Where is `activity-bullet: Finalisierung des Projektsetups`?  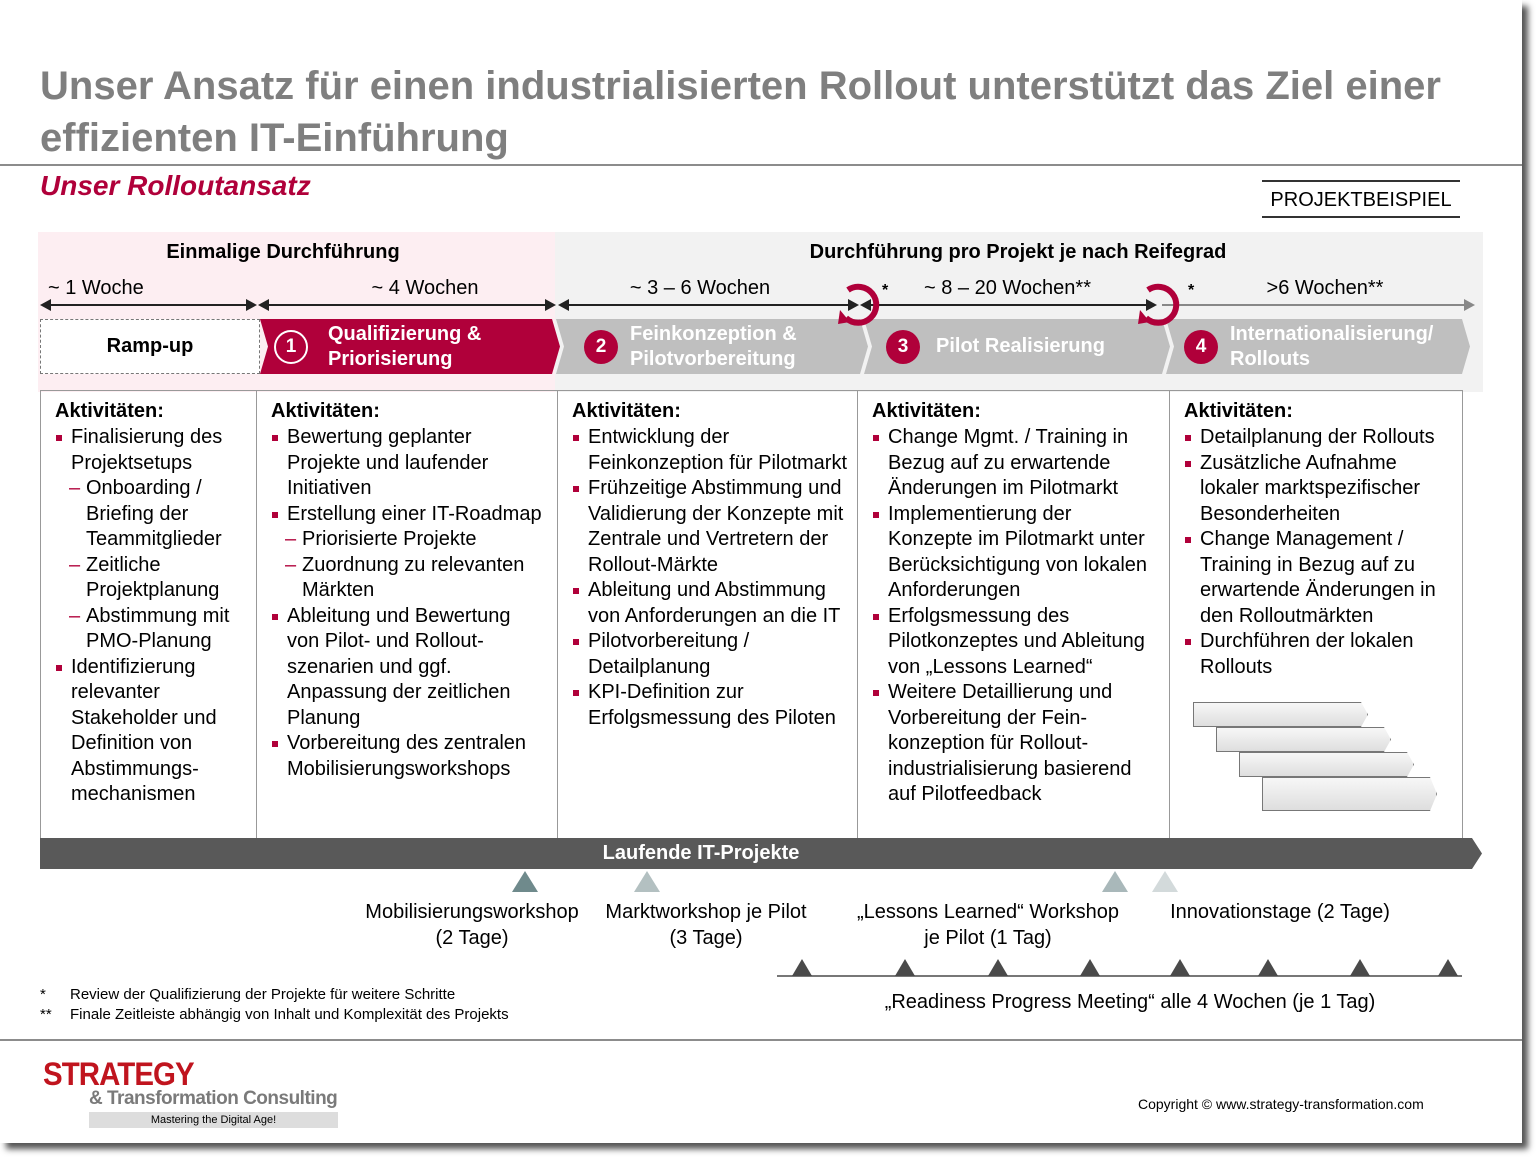 activity-bullet: Finalisierung des Projektsetups is located at coordinates (150, 450).